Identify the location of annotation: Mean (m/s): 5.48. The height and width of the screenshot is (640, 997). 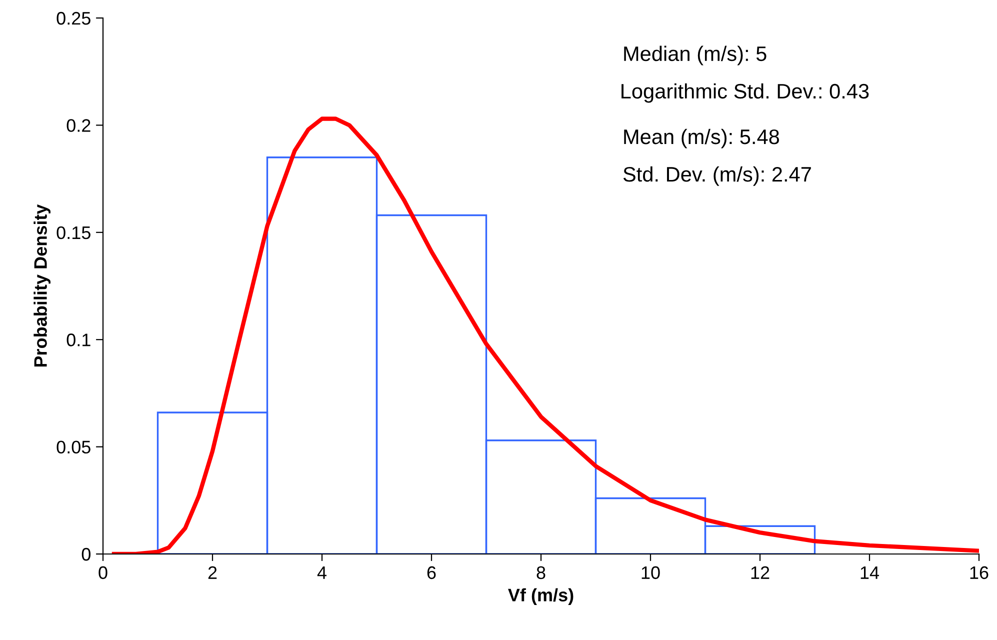
(702, 138).